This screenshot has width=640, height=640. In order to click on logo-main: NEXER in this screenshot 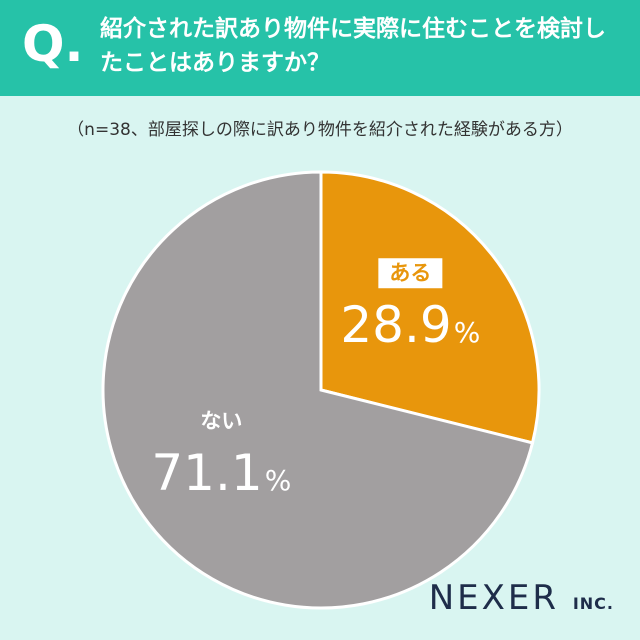, I will do `click(494, 598)`.